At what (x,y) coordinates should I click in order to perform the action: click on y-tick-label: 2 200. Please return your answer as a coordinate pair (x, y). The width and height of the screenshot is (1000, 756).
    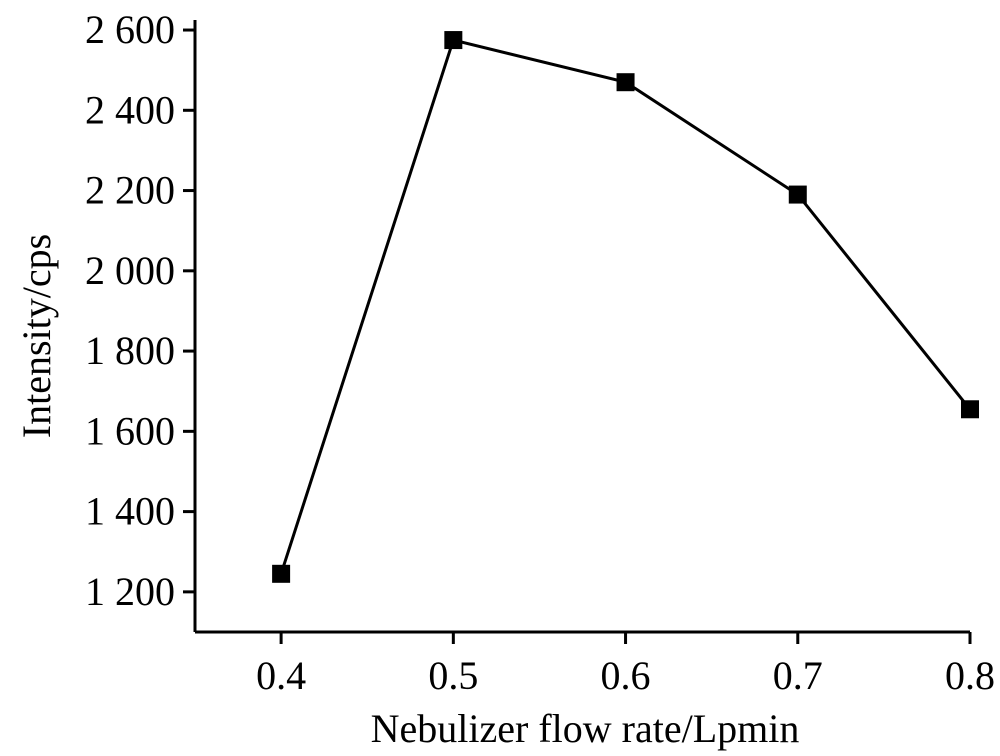
    Looking at the image, I should click on (130, 190).